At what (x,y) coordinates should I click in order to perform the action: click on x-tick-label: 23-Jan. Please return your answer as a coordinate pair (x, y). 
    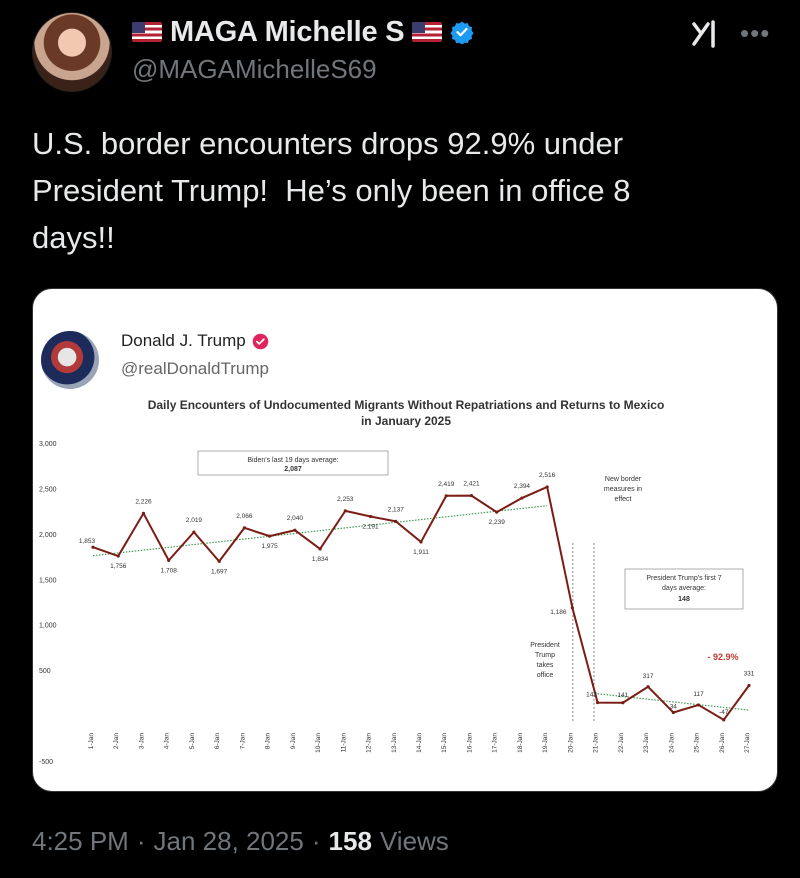
    Looking at the image, I should click on (646, 743).